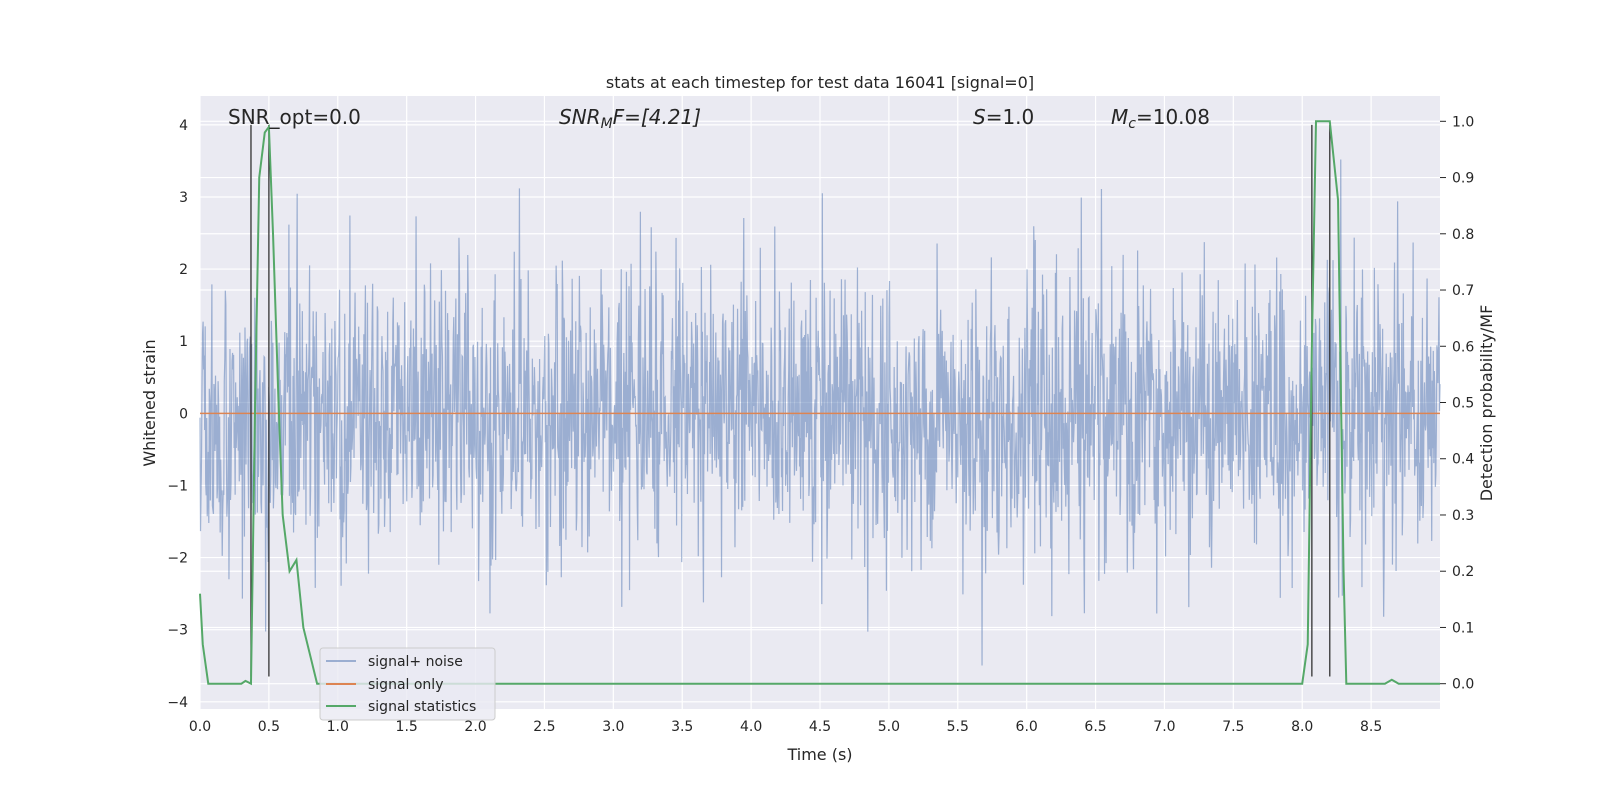 Image resolution: width=1600 pixels, height=800 pixels. Describe the element at coordinates (544, 727) in the screenshot. I see `x-tick-label-5: 2.5` at that location.